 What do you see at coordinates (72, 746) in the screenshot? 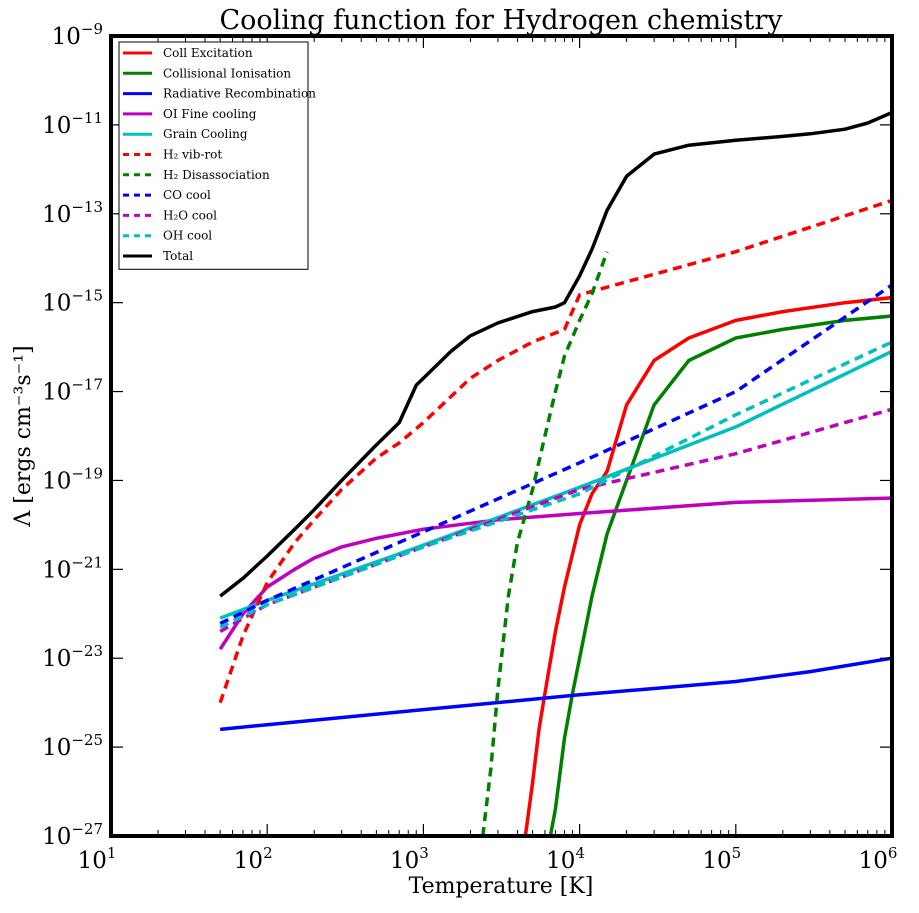
I see `y-tick-label: 10−25` at bounding box center [72, 746].